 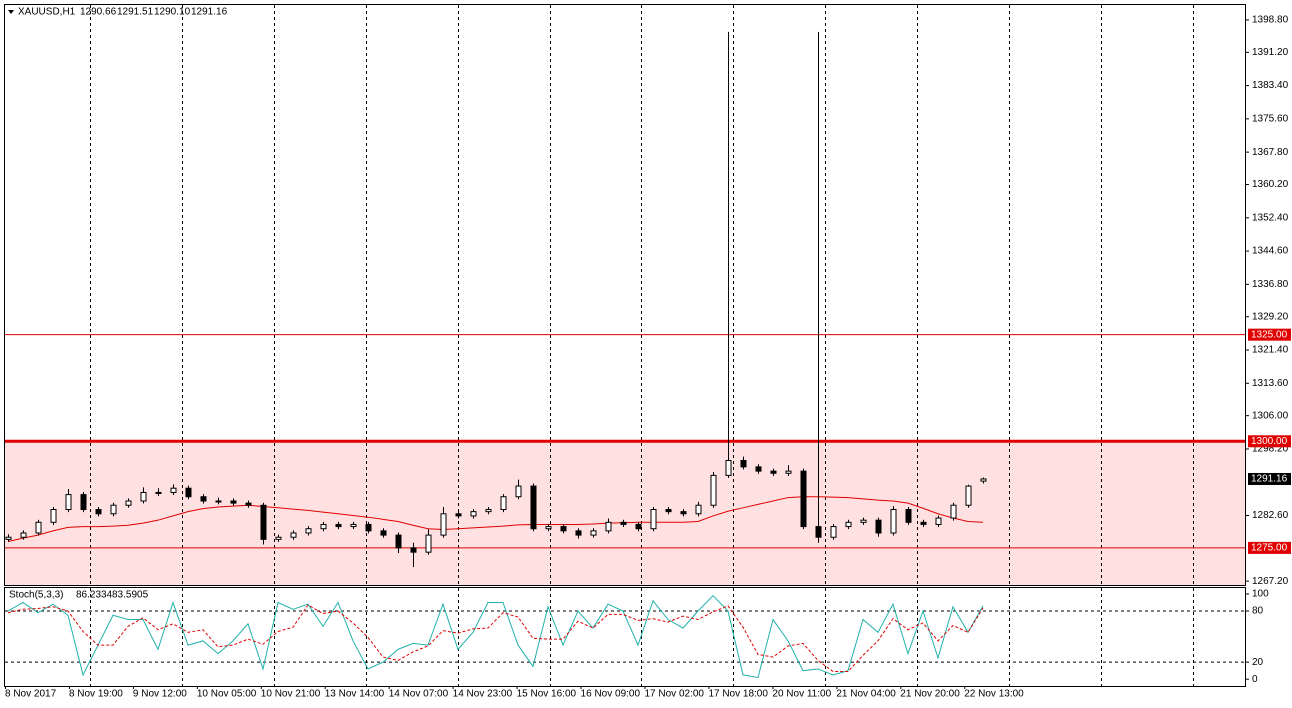 What do you see at coordinates (1269, 334) in the screenshot?
I see `level-label: 1325.00` at bounding box center [1269, 334].